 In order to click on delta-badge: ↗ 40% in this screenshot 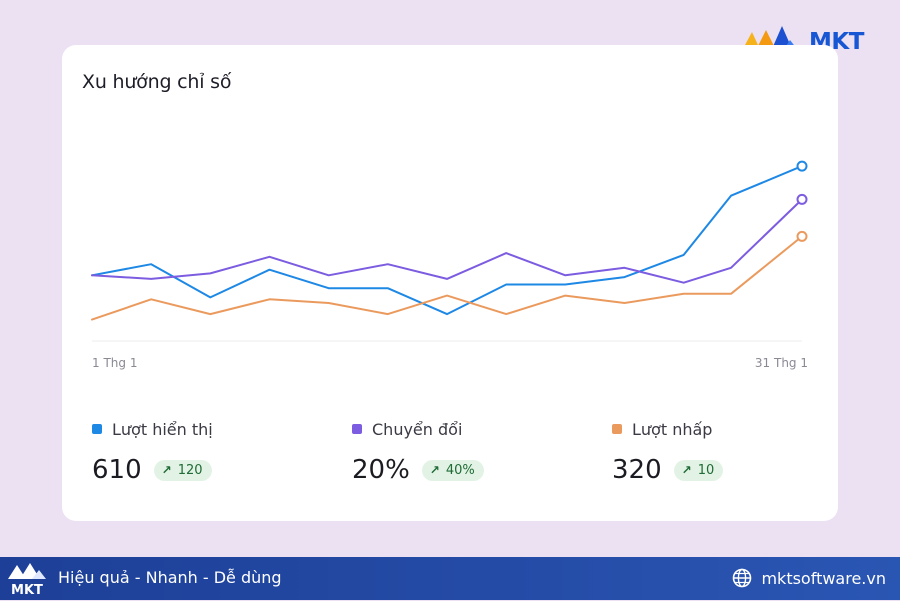, I will do `click(452, 470)`.